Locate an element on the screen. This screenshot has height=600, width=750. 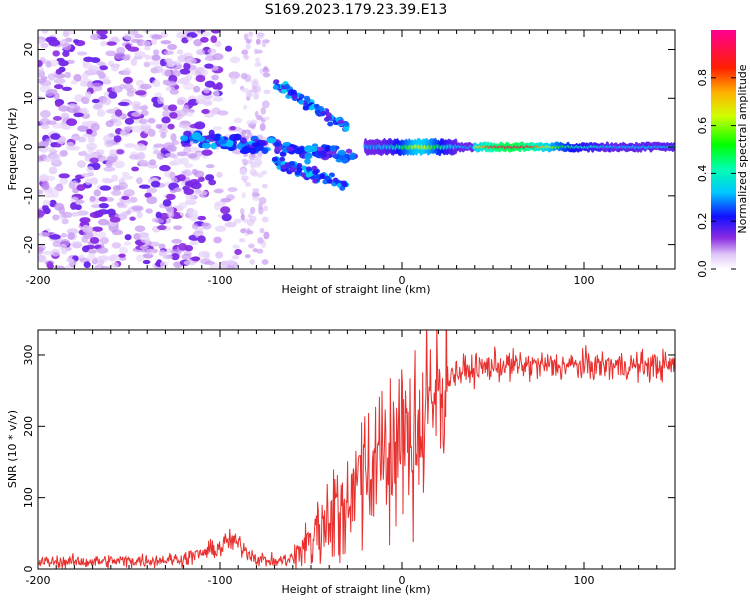
y-tick-label: 300 is located at coordinates (28, 354).